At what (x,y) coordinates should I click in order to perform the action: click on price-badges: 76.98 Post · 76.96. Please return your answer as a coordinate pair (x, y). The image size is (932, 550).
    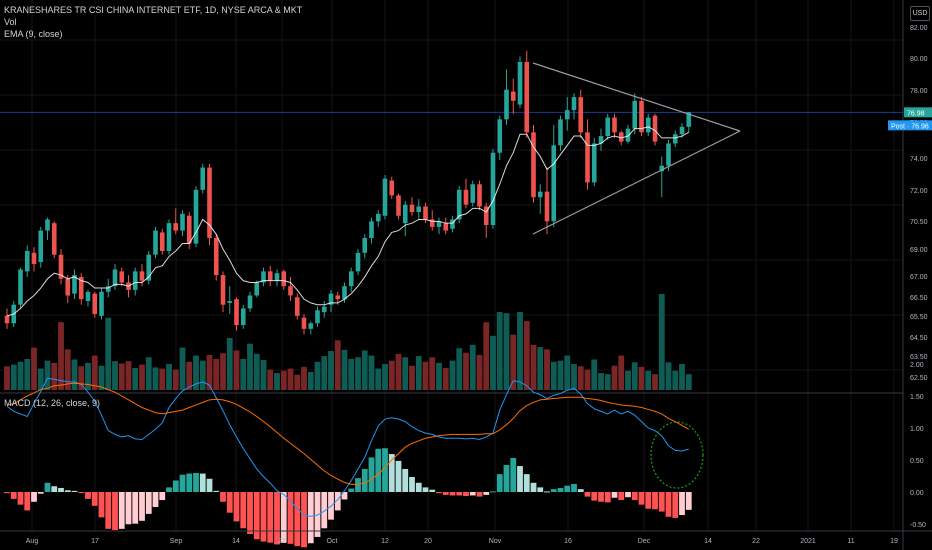
    Looking at the image, I should click on (910, 119).